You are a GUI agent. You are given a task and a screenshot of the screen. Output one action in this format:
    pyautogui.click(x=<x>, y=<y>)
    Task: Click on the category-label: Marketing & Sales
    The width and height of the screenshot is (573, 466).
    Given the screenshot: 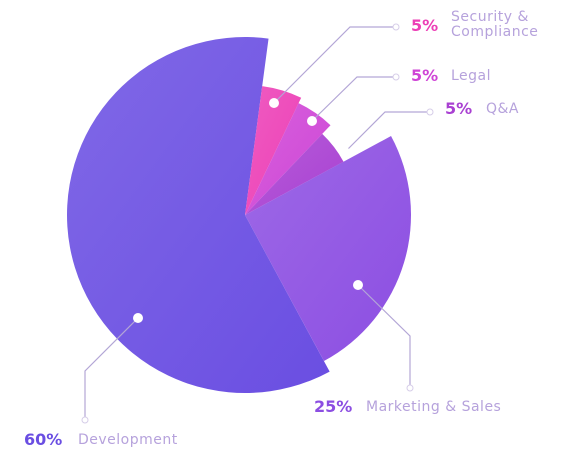 What is the action you would take?
    pyautogui.click(x=434, y=407)
    